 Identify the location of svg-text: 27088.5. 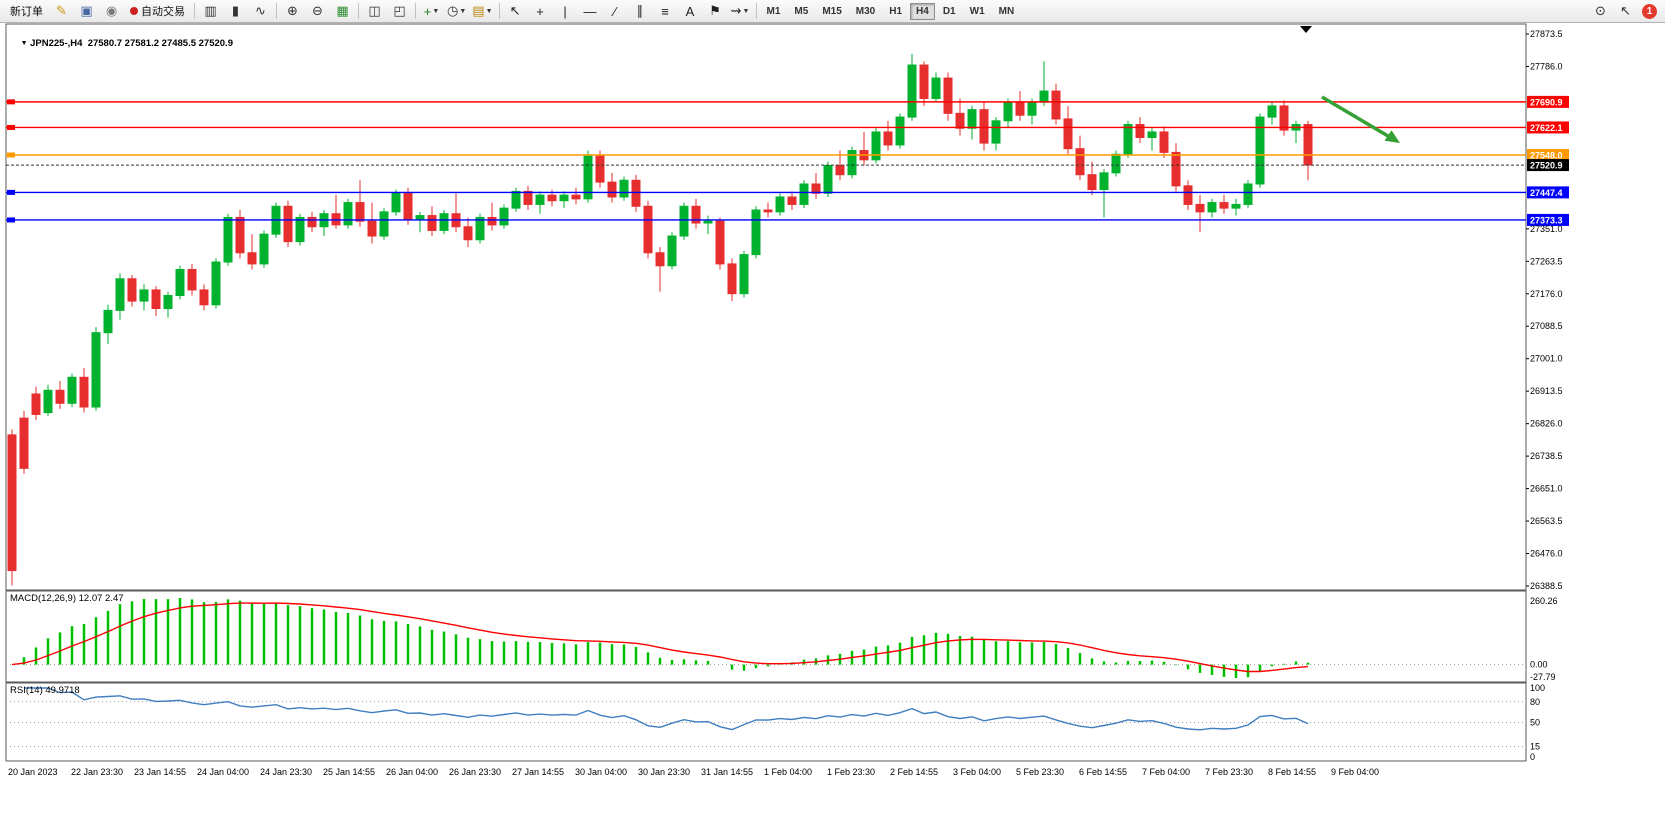
(1546, 326).